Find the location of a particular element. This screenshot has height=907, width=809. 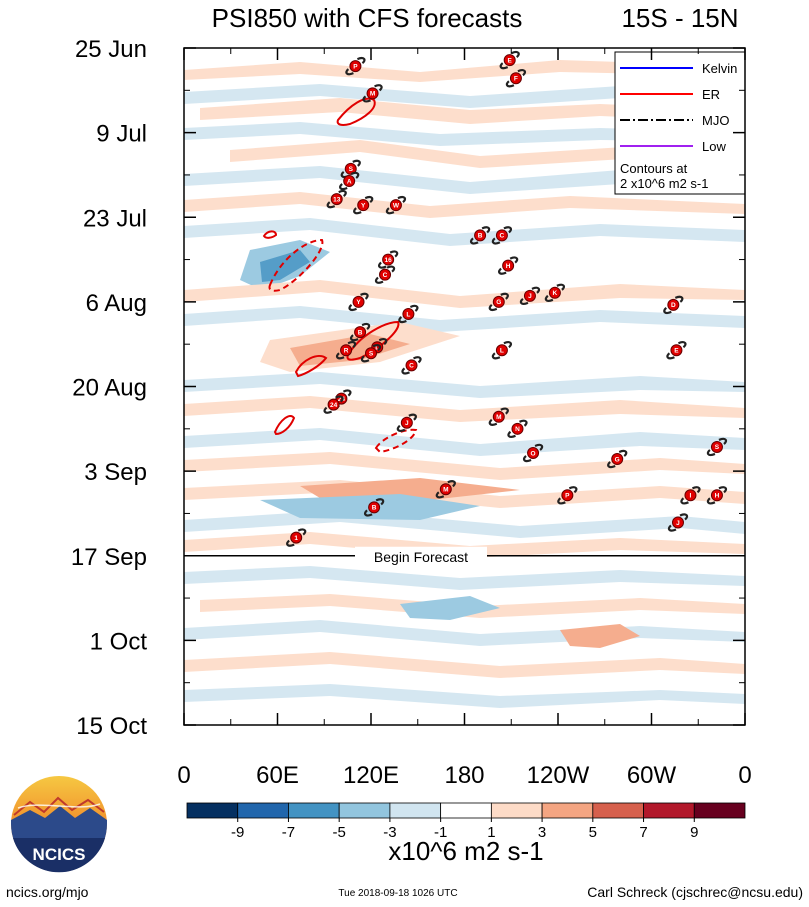

storm-symbol: H is located at coordinates (508, 265).